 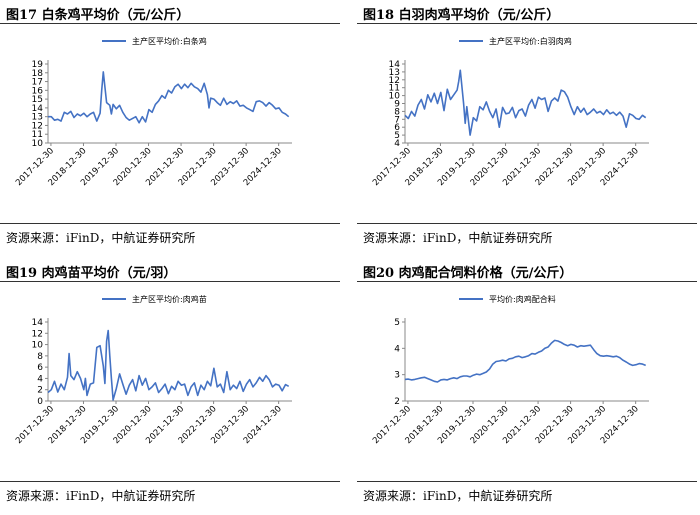 What do you see at coordinates (397, 120) in the screenshot?
I see `y-tick-label: 7` at bounding box center [397, 120].